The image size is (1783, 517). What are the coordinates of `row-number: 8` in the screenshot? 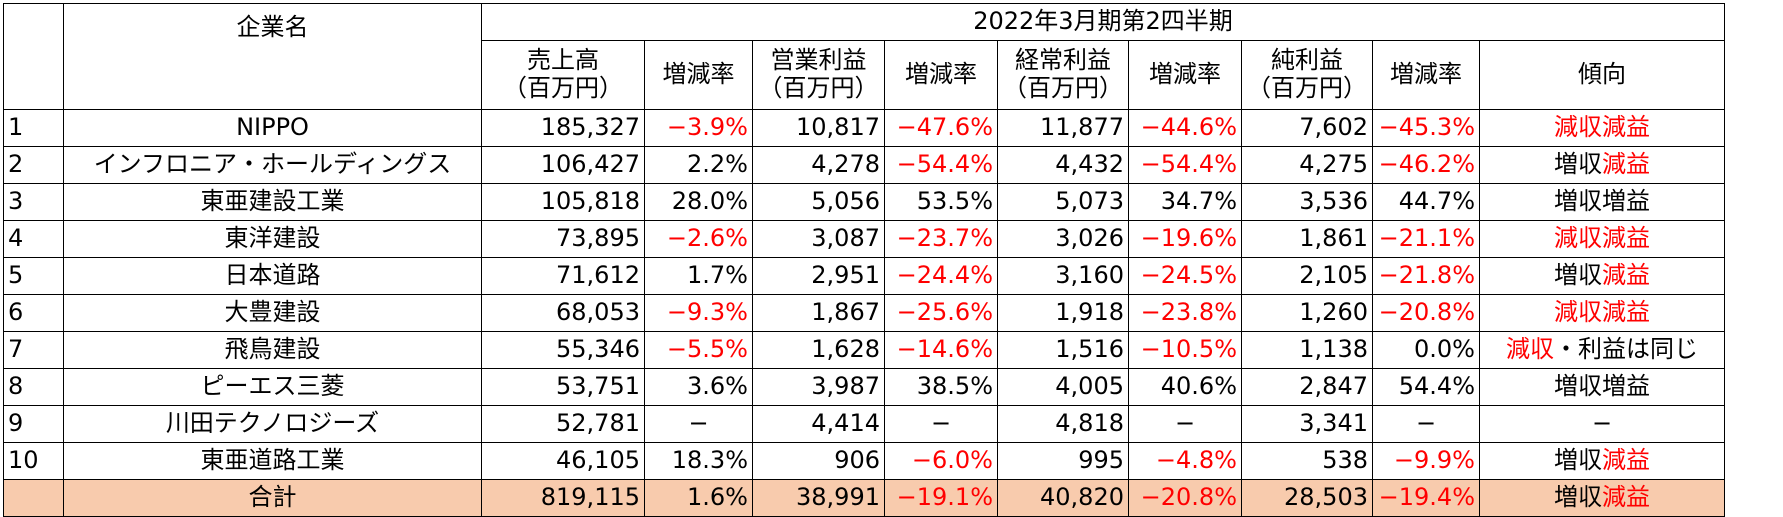 It's located at (33, 387).